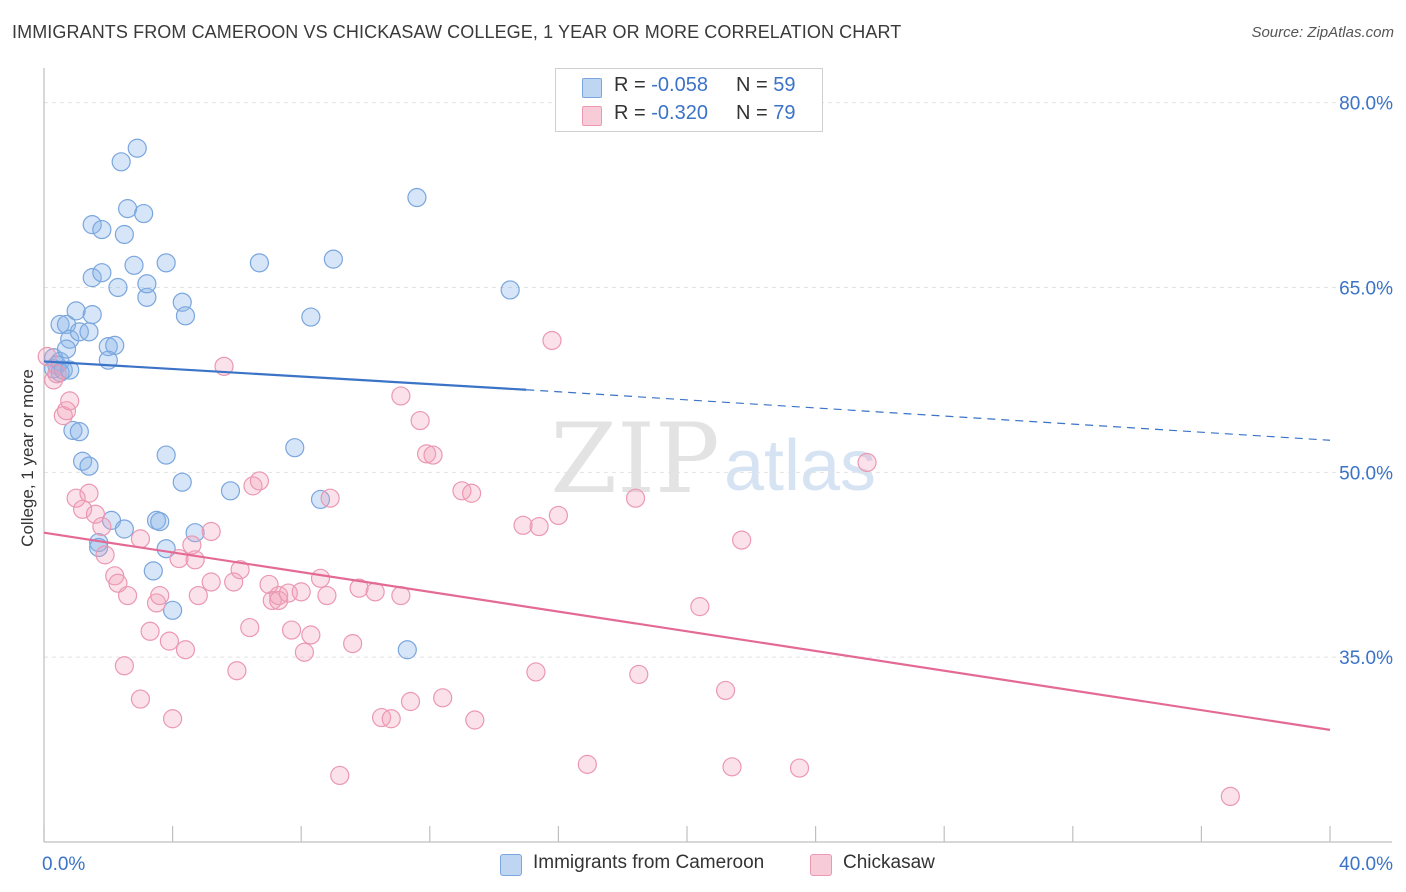  Describe the element at coordinates (679, 85) in the screenshot. I see `legend-r-value-cameroon: -0.058` at that location.